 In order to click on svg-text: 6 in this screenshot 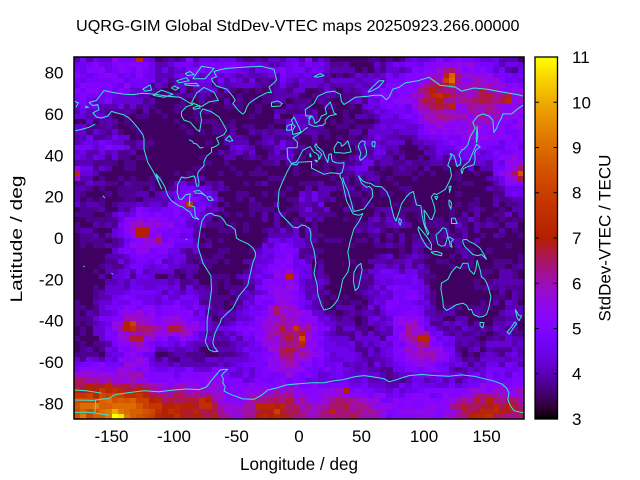, I will do `click(576, 283)`.